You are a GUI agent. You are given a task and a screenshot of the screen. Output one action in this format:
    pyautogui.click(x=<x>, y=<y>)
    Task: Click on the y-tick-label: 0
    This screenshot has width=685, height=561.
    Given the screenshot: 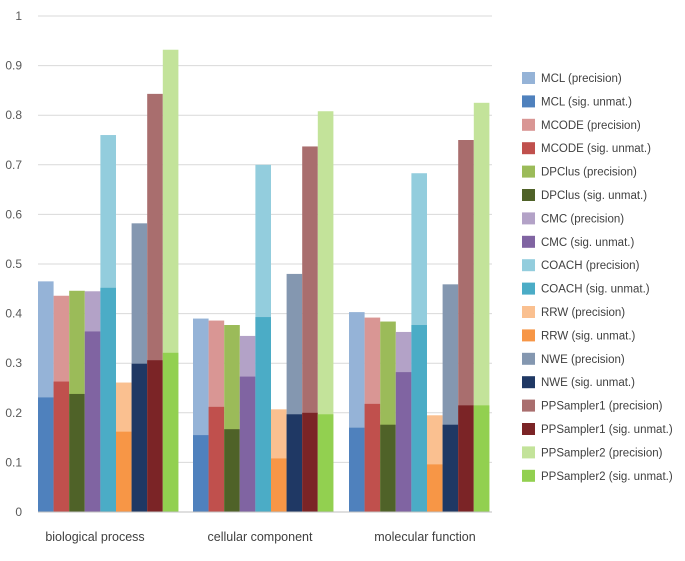 What is the action you would take?
    pyautogui.click(x=18, y=512)
    